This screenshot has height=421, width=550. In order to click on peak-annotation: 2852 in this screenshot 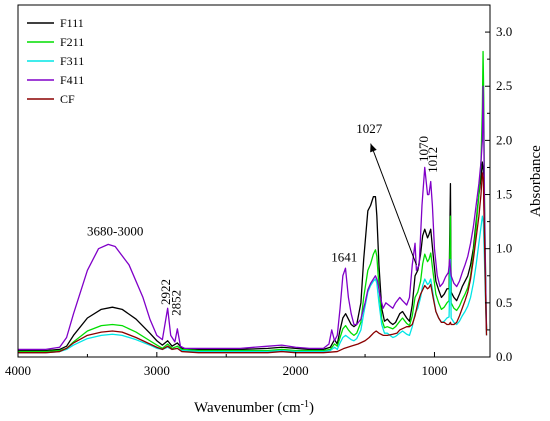, I will do `click(175, 303)`.